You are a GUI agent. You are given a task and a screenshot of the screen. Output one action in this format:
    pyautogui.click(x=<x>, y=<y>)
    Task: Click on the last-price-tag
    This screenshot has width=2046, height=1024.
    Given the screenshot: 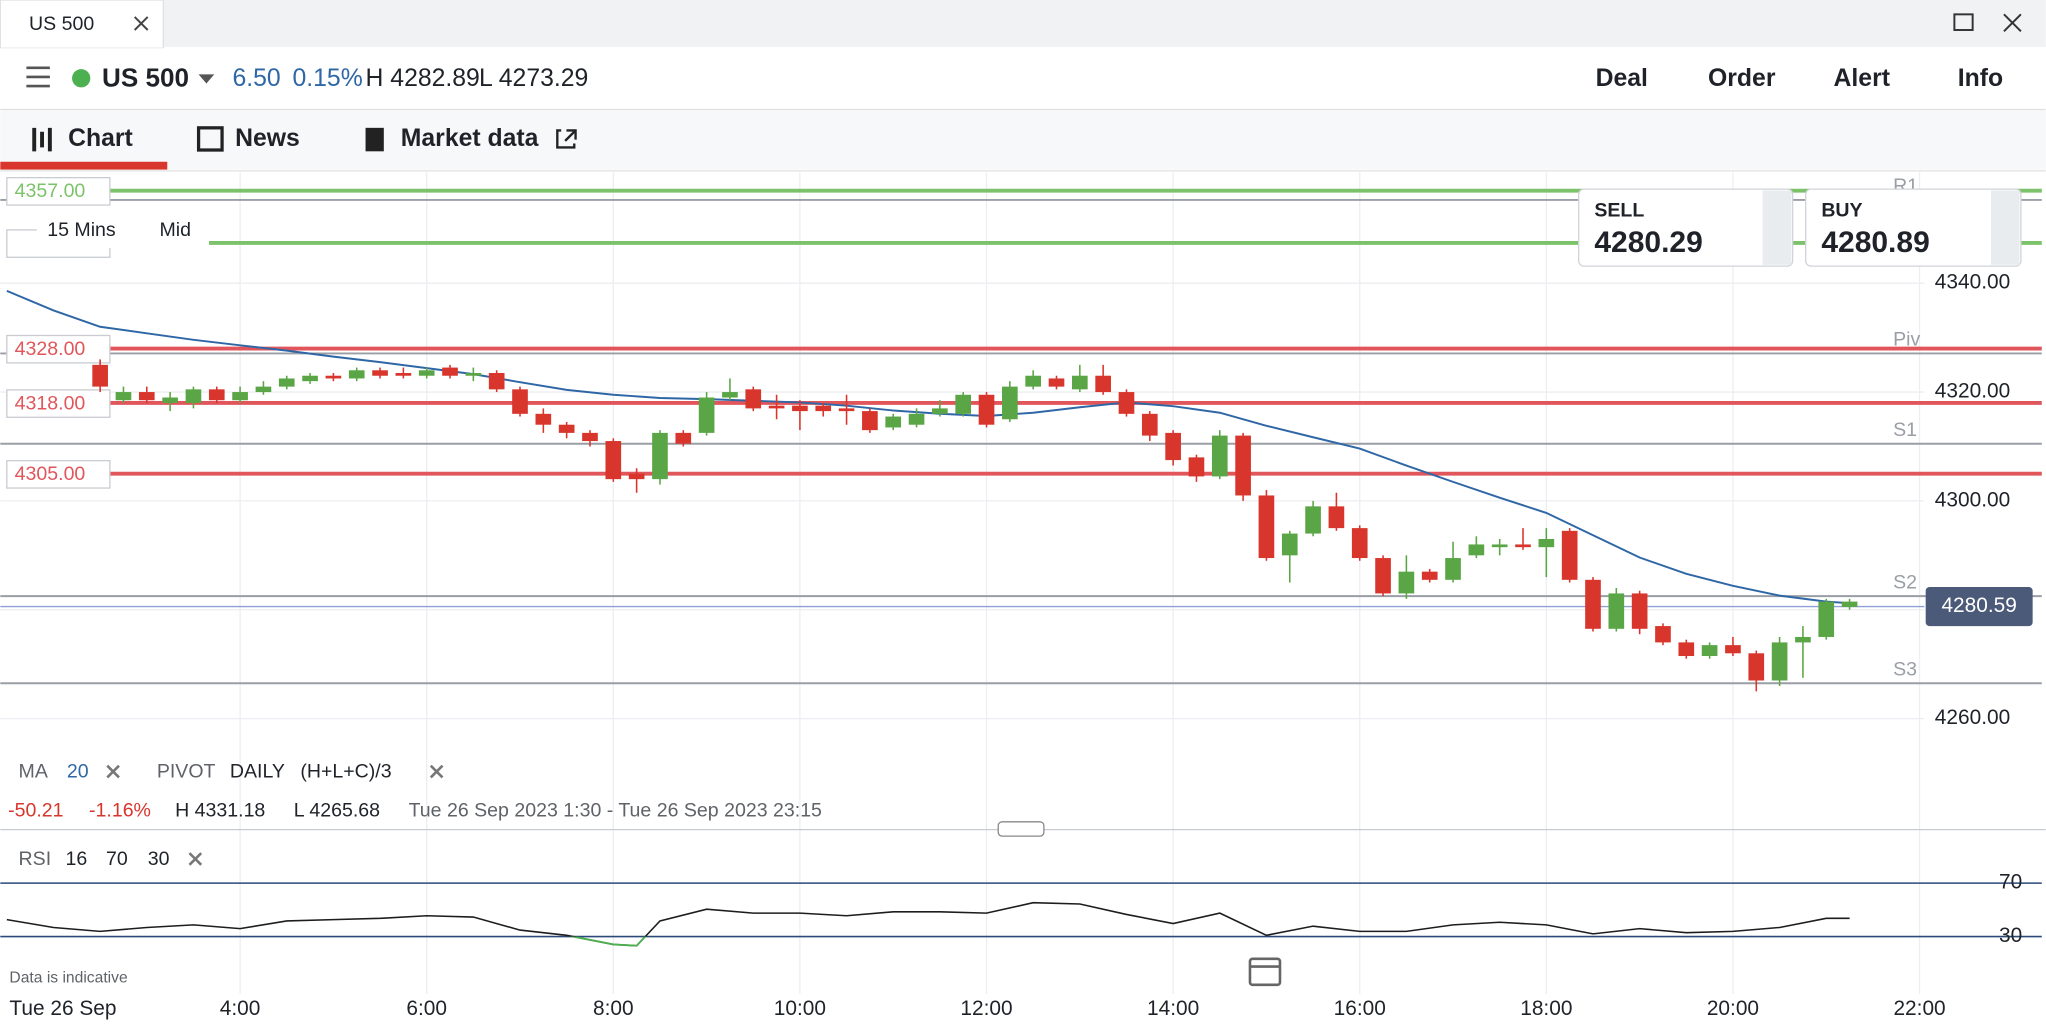 What is the action you would take?
    pyautogui.click(x=1979, y=606)
    